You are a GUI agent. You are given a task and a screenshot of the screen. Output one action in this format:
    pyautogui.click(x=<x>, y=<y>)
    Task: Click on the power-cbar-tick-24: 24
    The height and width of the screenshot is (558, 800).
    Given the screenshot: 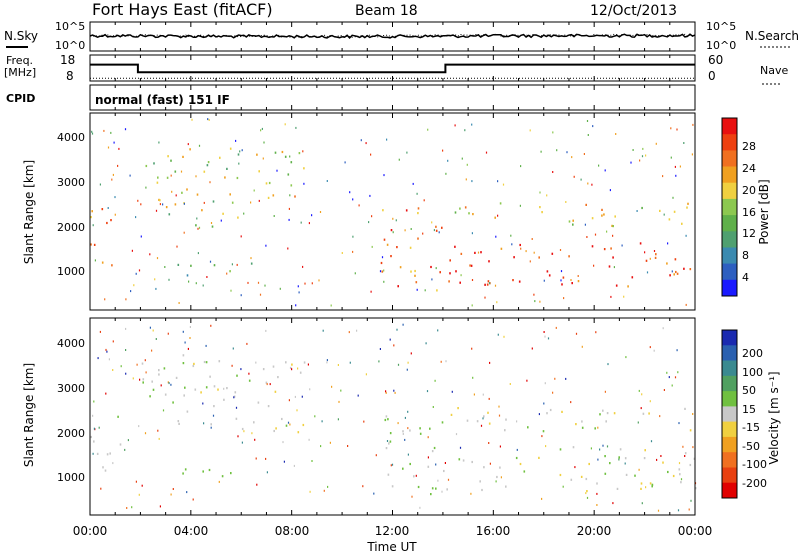 What is the action you would take?
    pyautogui.click(x=749, y=168)
    